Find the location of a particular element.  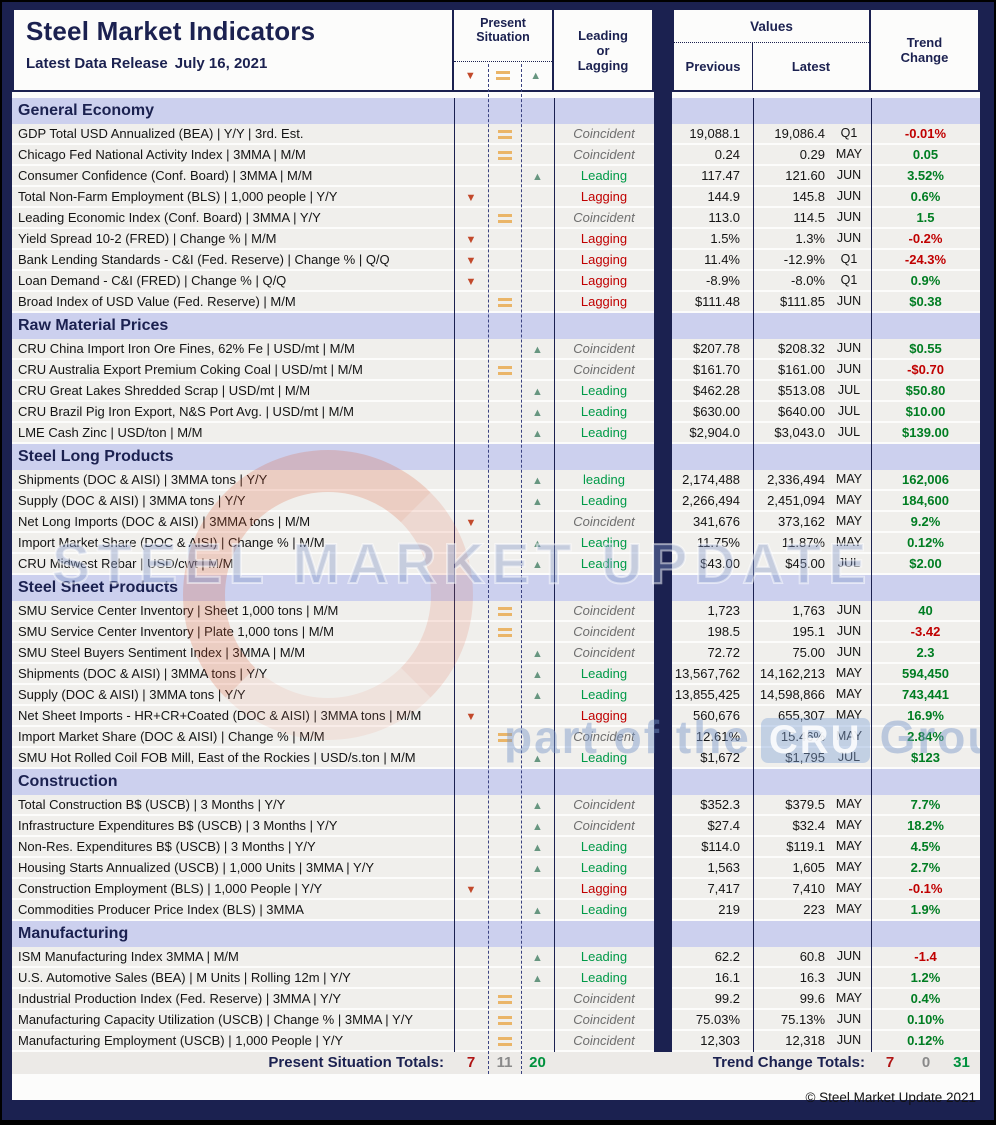

trend-totals-up: 31 is located at coordinates (961, 1062).